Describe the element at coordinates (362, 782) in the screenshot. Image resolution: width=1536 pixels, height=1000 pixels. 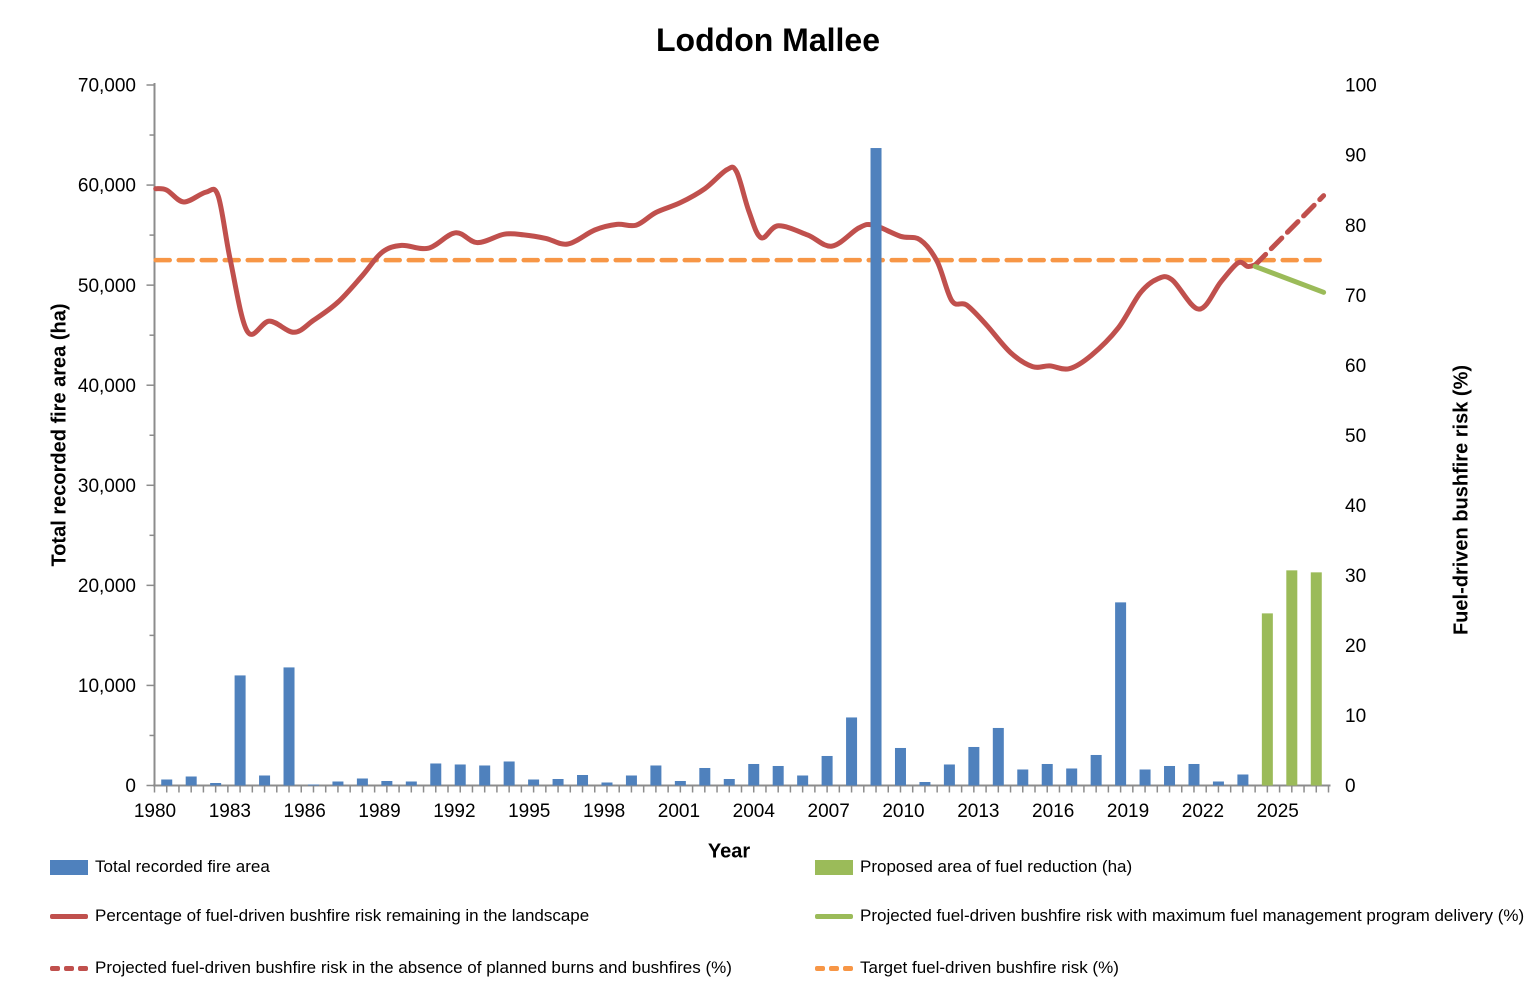
I see `bar-fire_area-1988` at that location.